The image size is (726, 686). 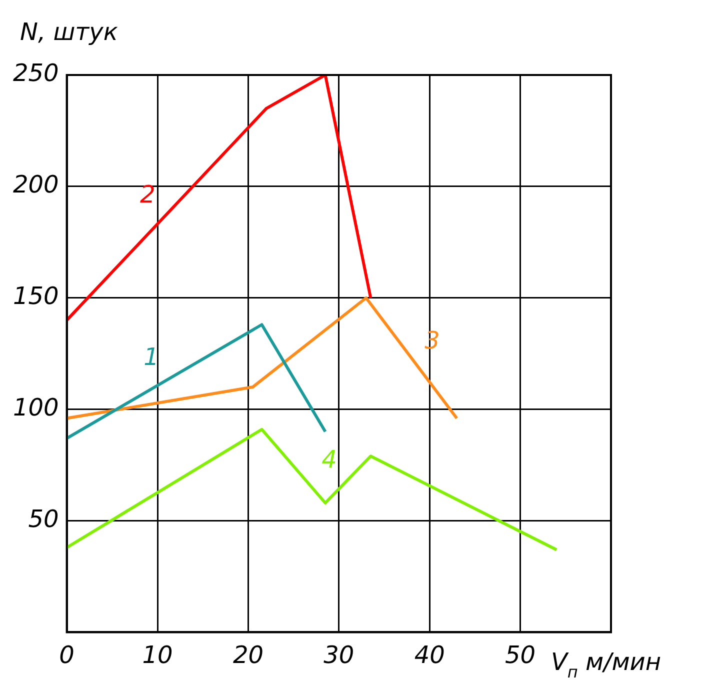 What do you see at coordinates (339, 654) in the screenshot?
I see `x-tick-label: 30` at bounding box center [339, 654].